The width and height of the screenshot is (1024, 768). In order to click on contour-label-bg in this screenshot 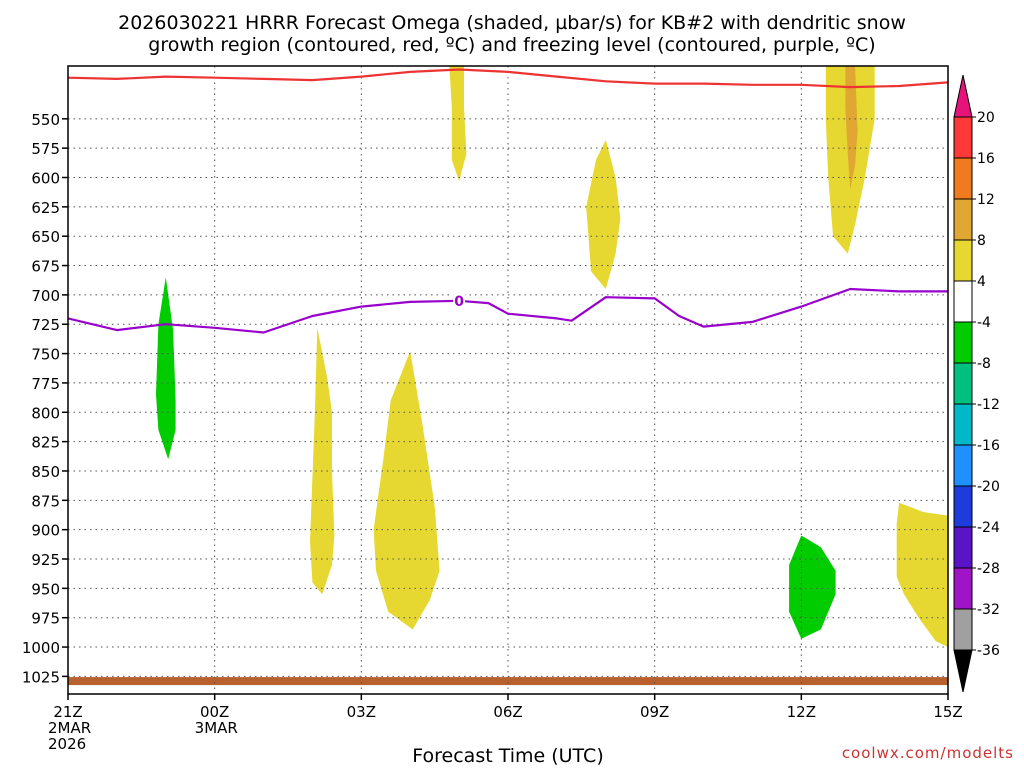, I will do `click(459, 300)`.